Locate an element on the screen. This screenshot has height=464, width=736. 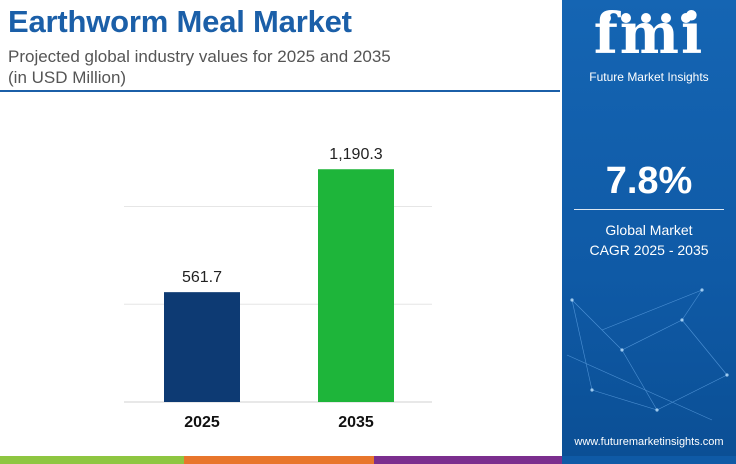
fmi-logo-icon is located at coordinates (646, 18).